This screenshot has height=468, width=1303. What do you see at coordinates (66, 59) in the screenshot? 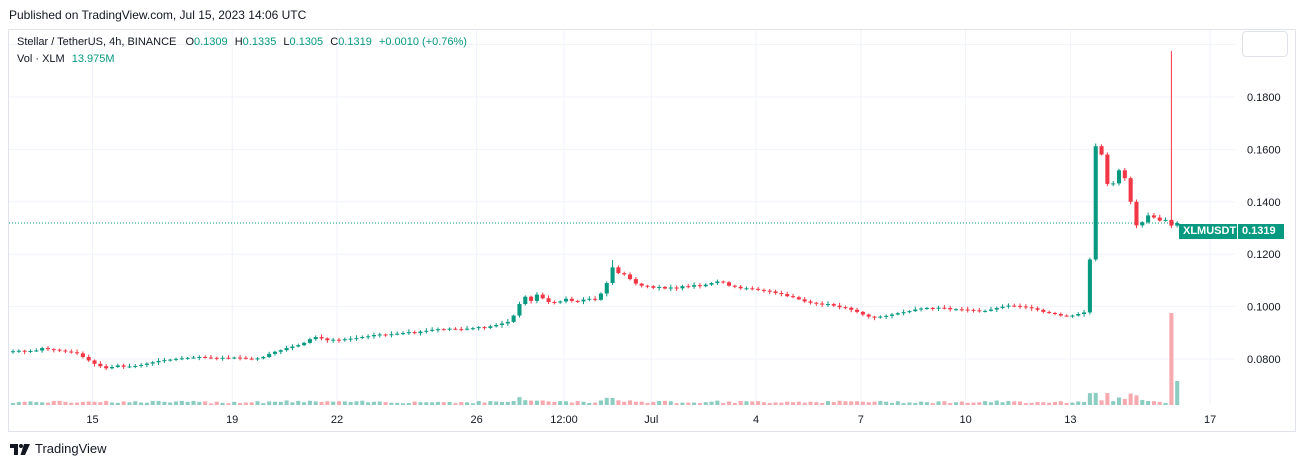
I see `volume-legend: Vol · XLM 13.975M` at bounding box center [66, 59].